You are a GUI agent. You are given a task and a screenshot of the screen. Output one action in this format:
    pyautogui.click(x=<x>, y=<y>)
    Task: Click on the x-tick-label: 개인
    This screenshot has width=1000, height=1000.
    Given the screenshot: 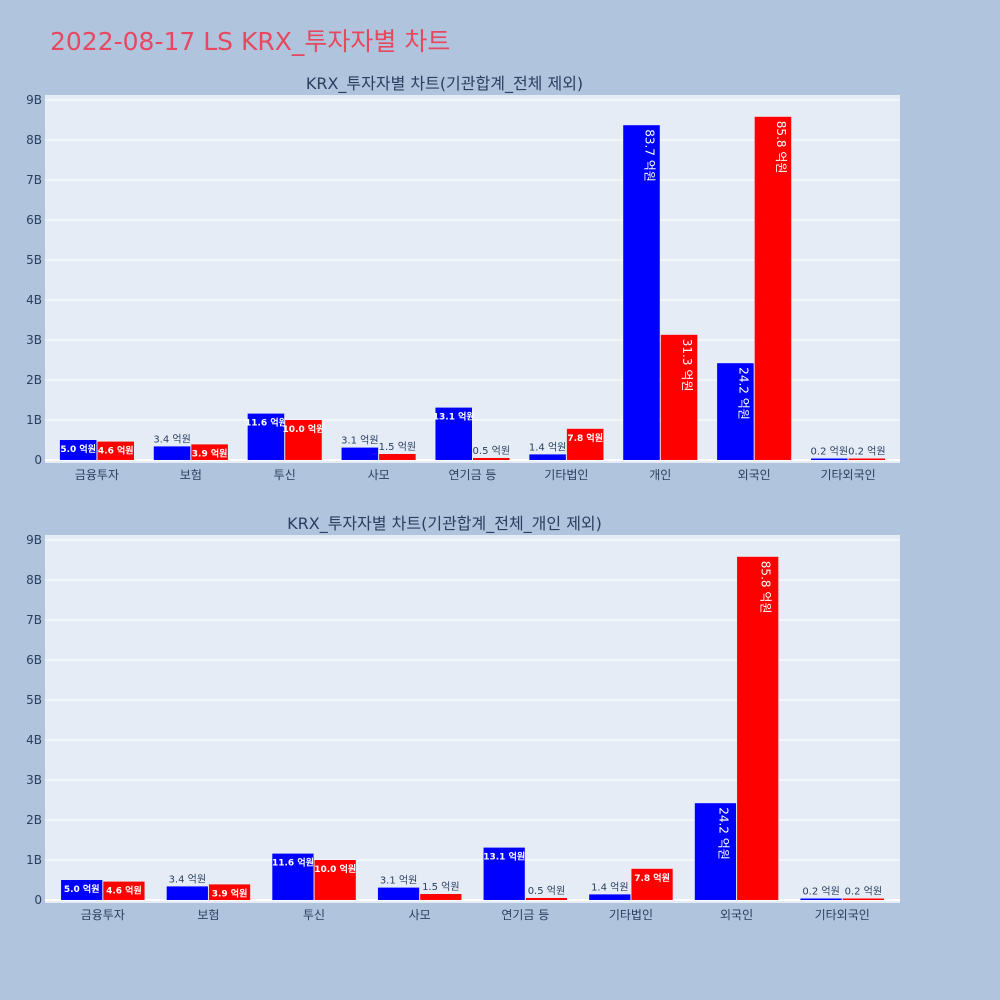 What is the action you would take?
    pyautogui.click(x=660, y=475)
    